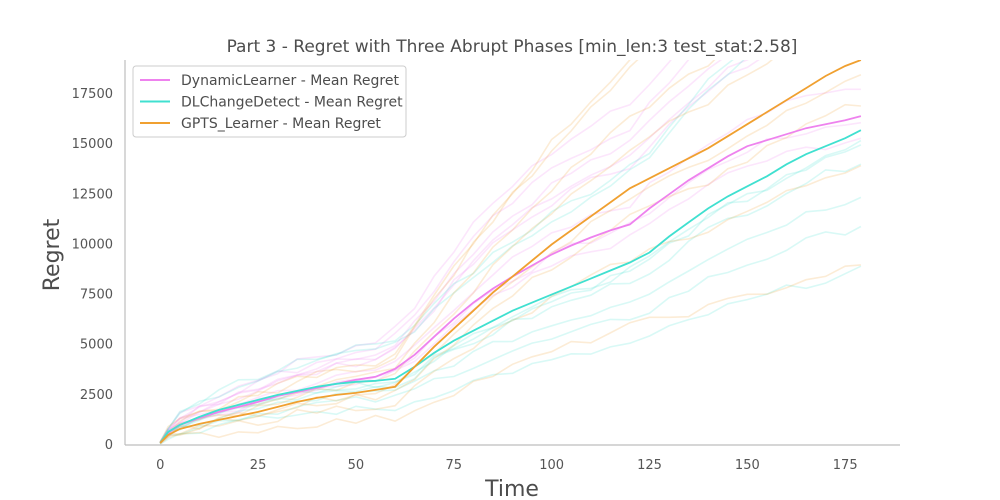 The width and height of the screenshot is (1000, 500). I want to click on y-tick-label: 15000, so click(92, 144).